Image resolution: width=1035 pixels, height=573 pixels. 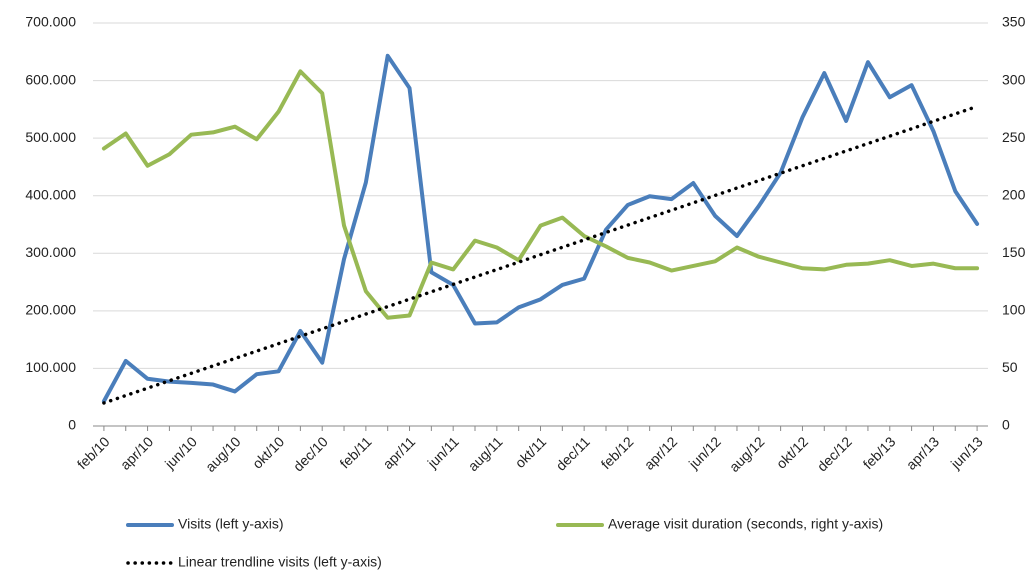 I want to click on x-tick-label: feb/11, so click(x=355, y=452).